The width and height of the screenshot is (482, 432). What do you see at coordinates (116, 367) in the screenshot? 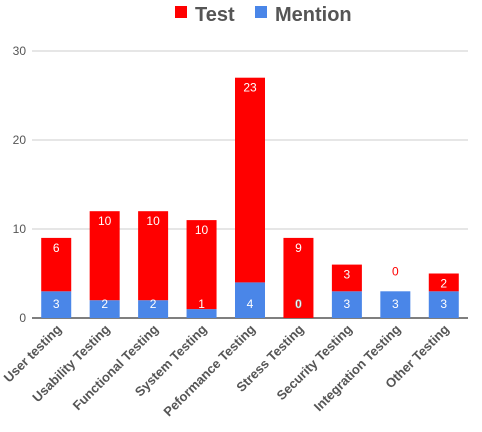
I see `category-label-2: Functional Testing` at bounding box center [116, 367].